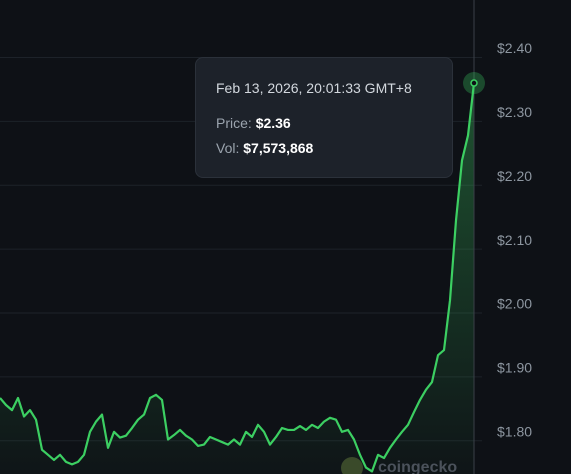 This screenshot has width=571, height=474. What do you see at coordinates (273, 123) in the screenshot?
I see `price-value: $2.36` at bounding box center [273, 123].